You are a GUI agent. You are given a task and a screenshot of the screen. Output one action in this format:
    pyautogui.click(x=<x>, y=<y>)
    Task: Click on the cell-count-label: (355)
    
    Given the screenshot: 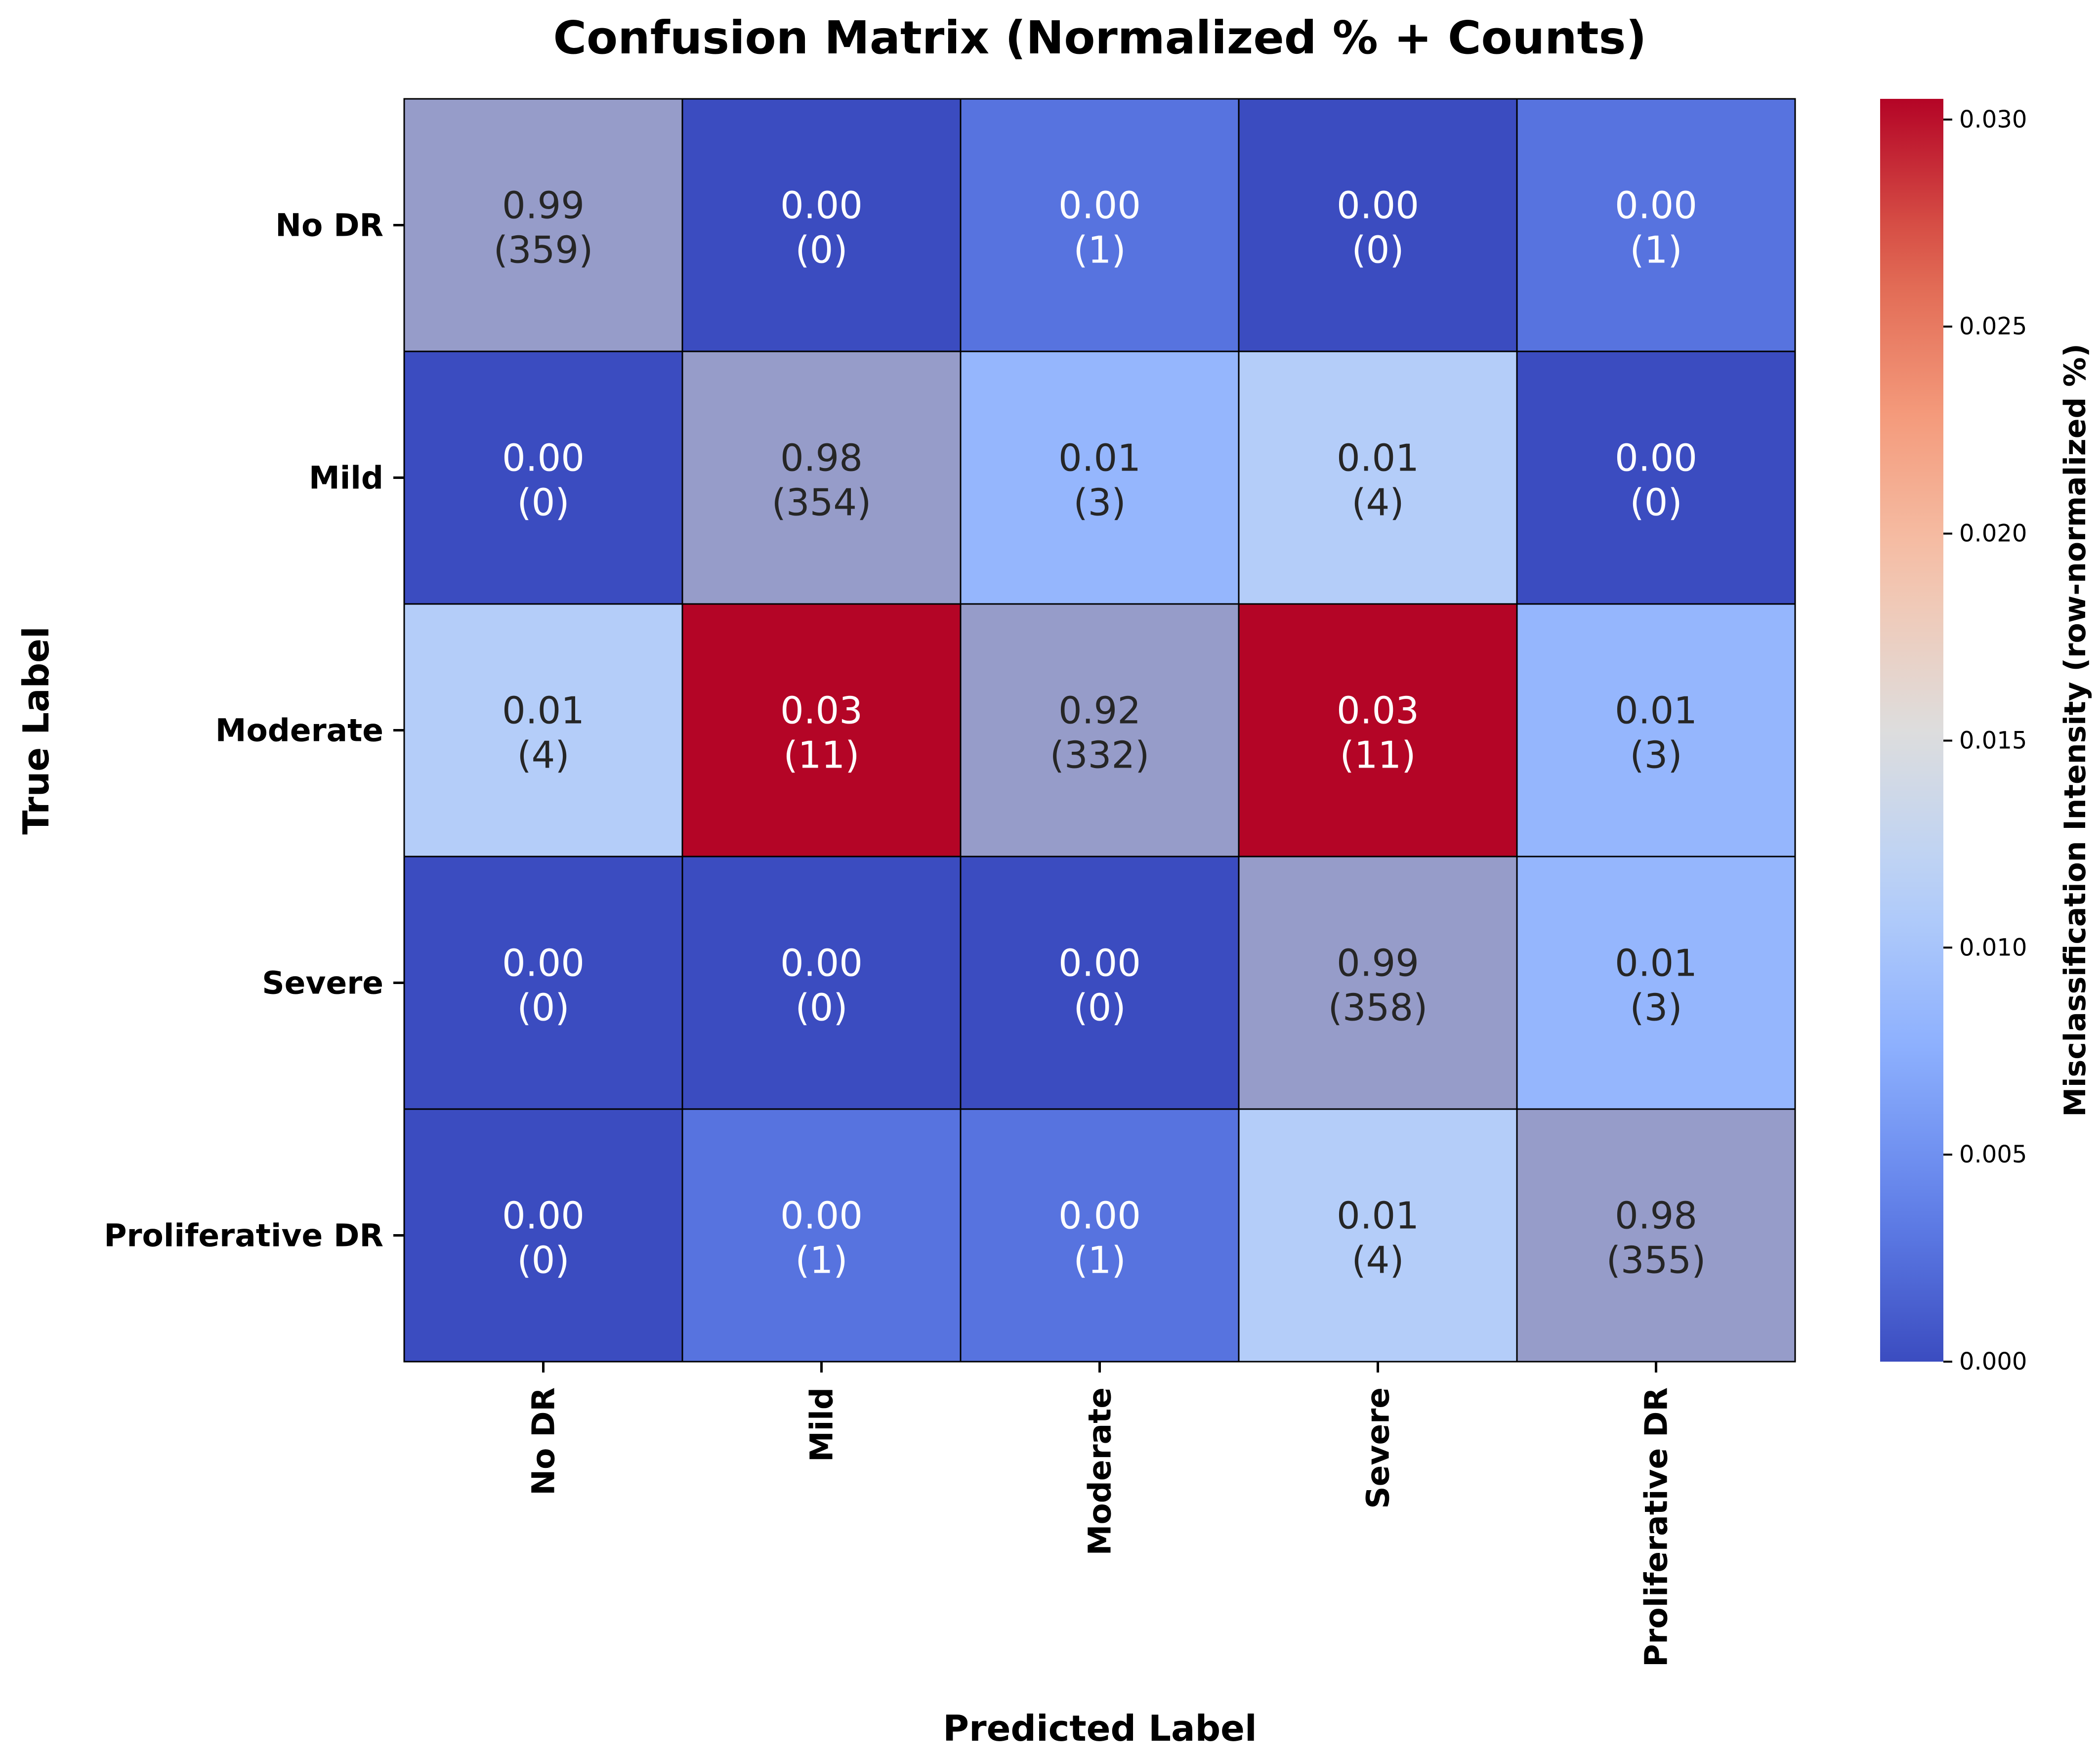 What is the action you would take?
    pyautogui.click(x=1656, y=1260)
    